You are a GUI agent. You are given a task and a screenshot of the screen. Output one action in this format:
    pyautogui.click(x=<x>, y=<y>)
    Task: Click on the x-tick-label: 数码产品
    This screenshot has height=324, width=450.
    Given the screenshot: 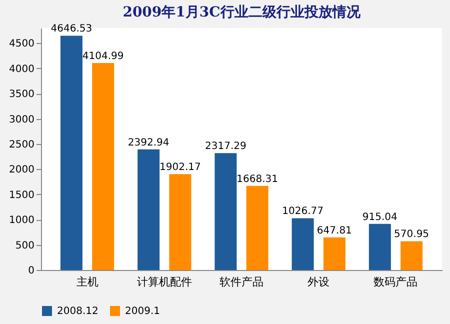 What is the action you would take?
    pyautogui.click(x=396, y=282)
    